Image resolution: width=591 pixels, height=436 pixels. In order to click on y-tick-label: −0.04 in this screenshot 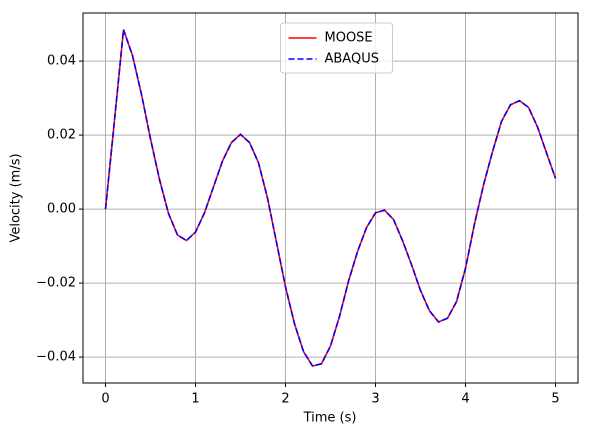, I will do `click(56, 357)`.